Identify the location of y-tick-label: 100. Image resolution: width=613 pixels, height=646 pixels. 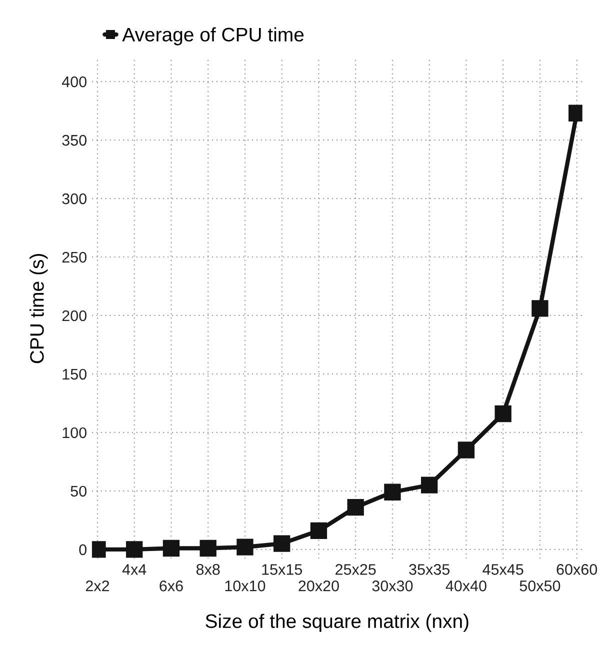
(74, 432).